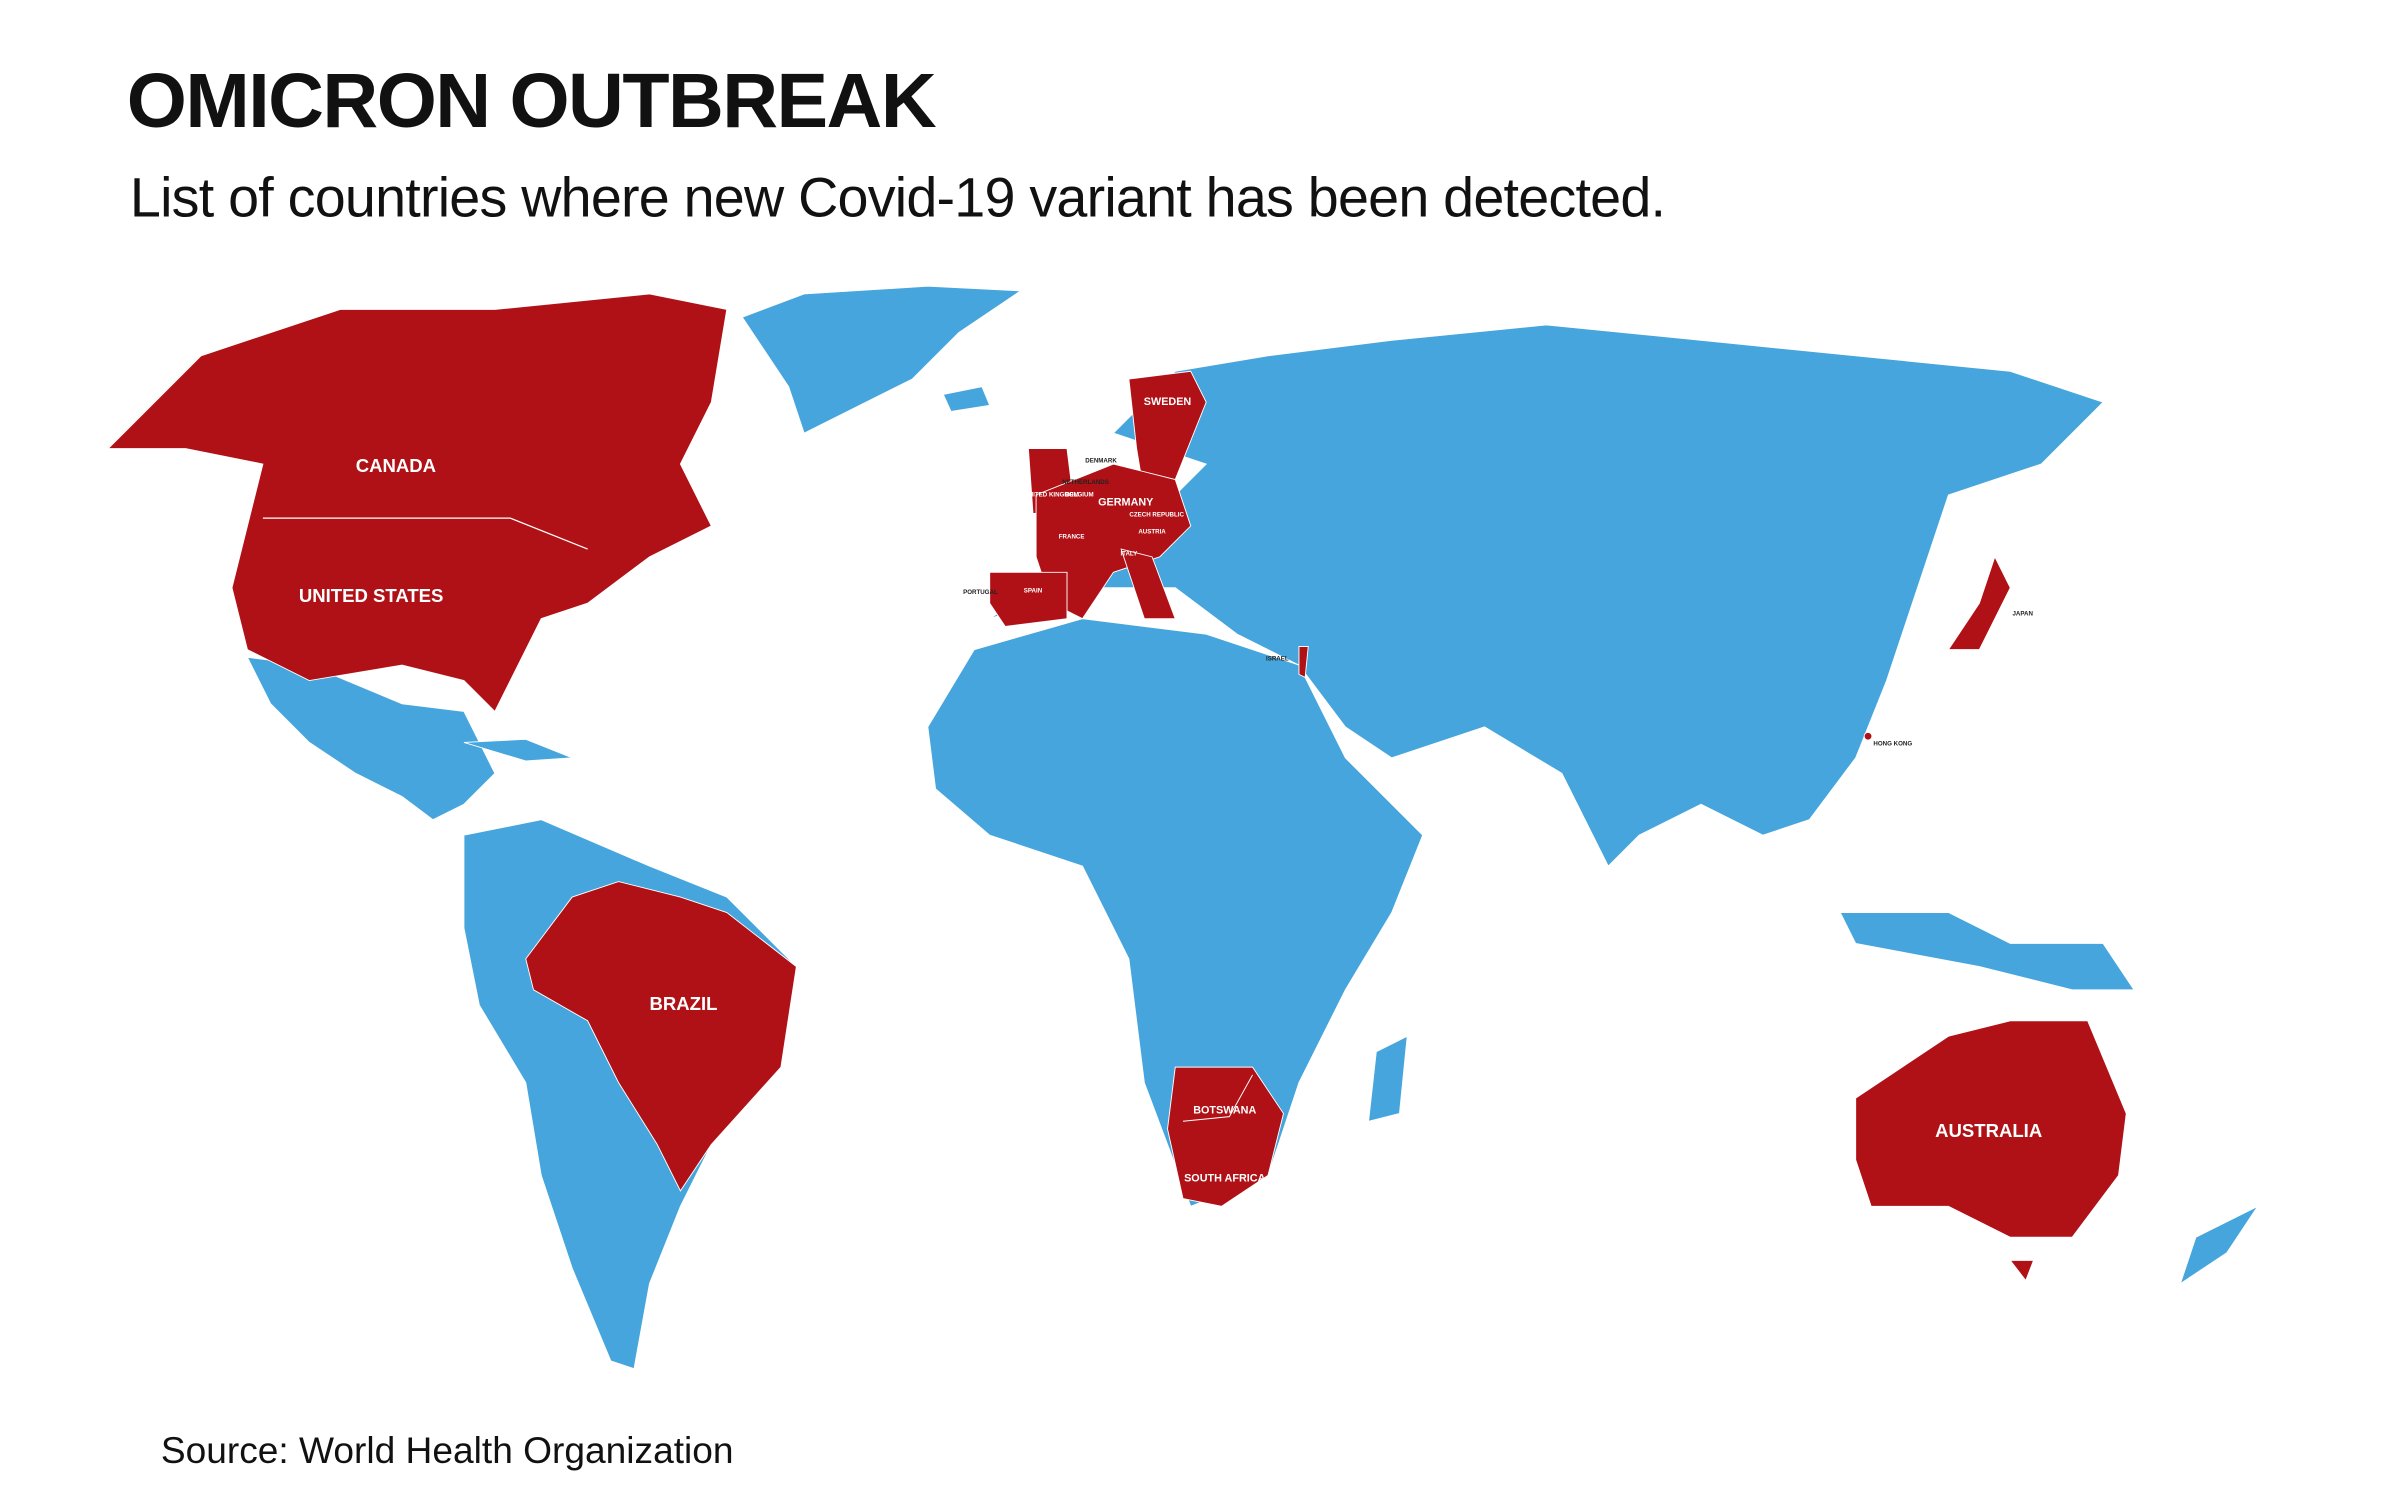  Describe the element at coordinates (1224, 1178) in the screenshot. I see `country-label: SOUTH AFRICA` at that location.